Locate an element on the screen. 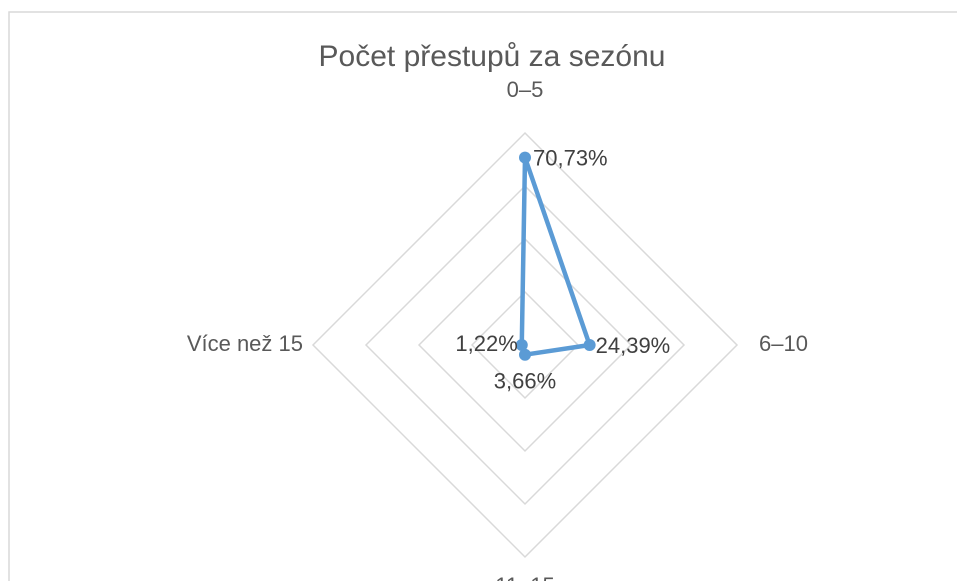 The width and height of the screenshot is (957, 581). category-label: 11–15 is located at coordinates (525, 577).